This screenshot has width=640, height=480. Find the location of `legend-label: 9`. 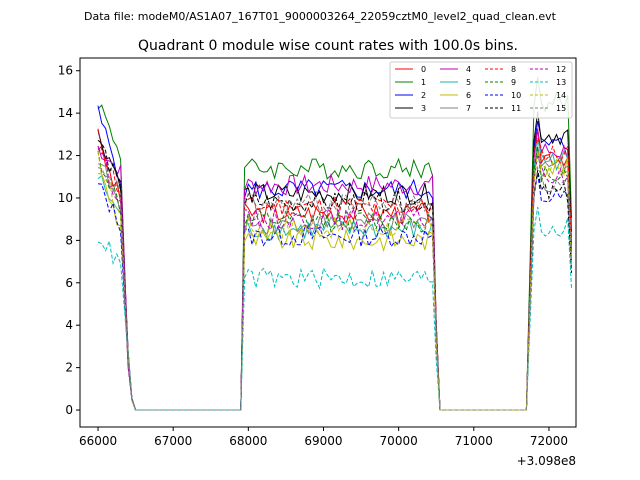

legend-label: 9 is located at coordinates (513, 82).